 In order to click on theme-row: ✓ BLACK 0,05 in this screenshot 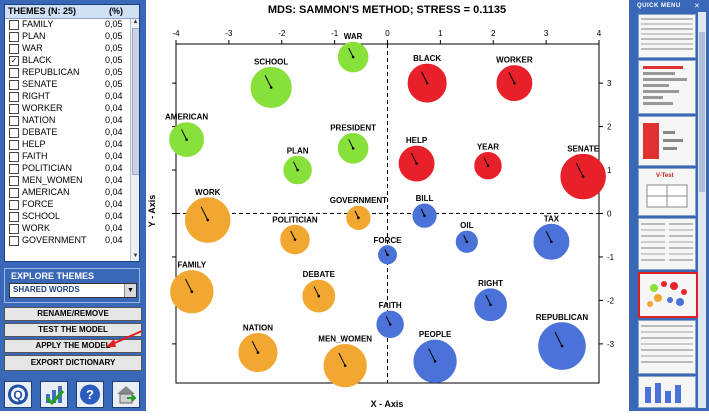, I will do `click(67, 61)`.